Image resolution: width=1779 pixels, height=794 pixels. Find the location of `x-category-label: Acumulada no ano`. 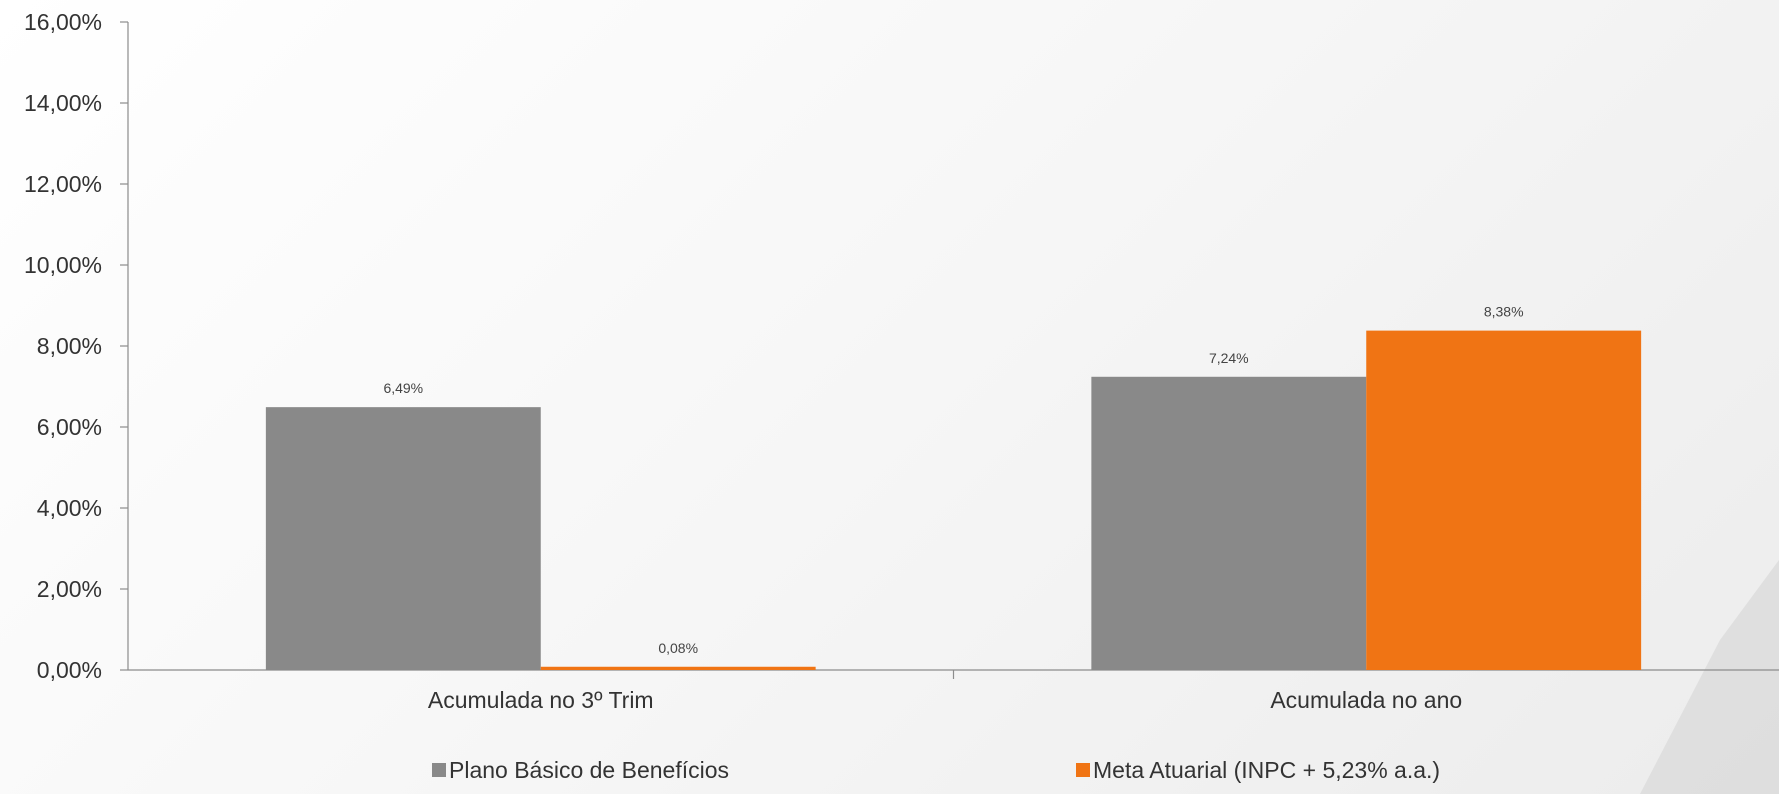

x-category-label: Acumulada no ano is located at coordinates (1366, 700).